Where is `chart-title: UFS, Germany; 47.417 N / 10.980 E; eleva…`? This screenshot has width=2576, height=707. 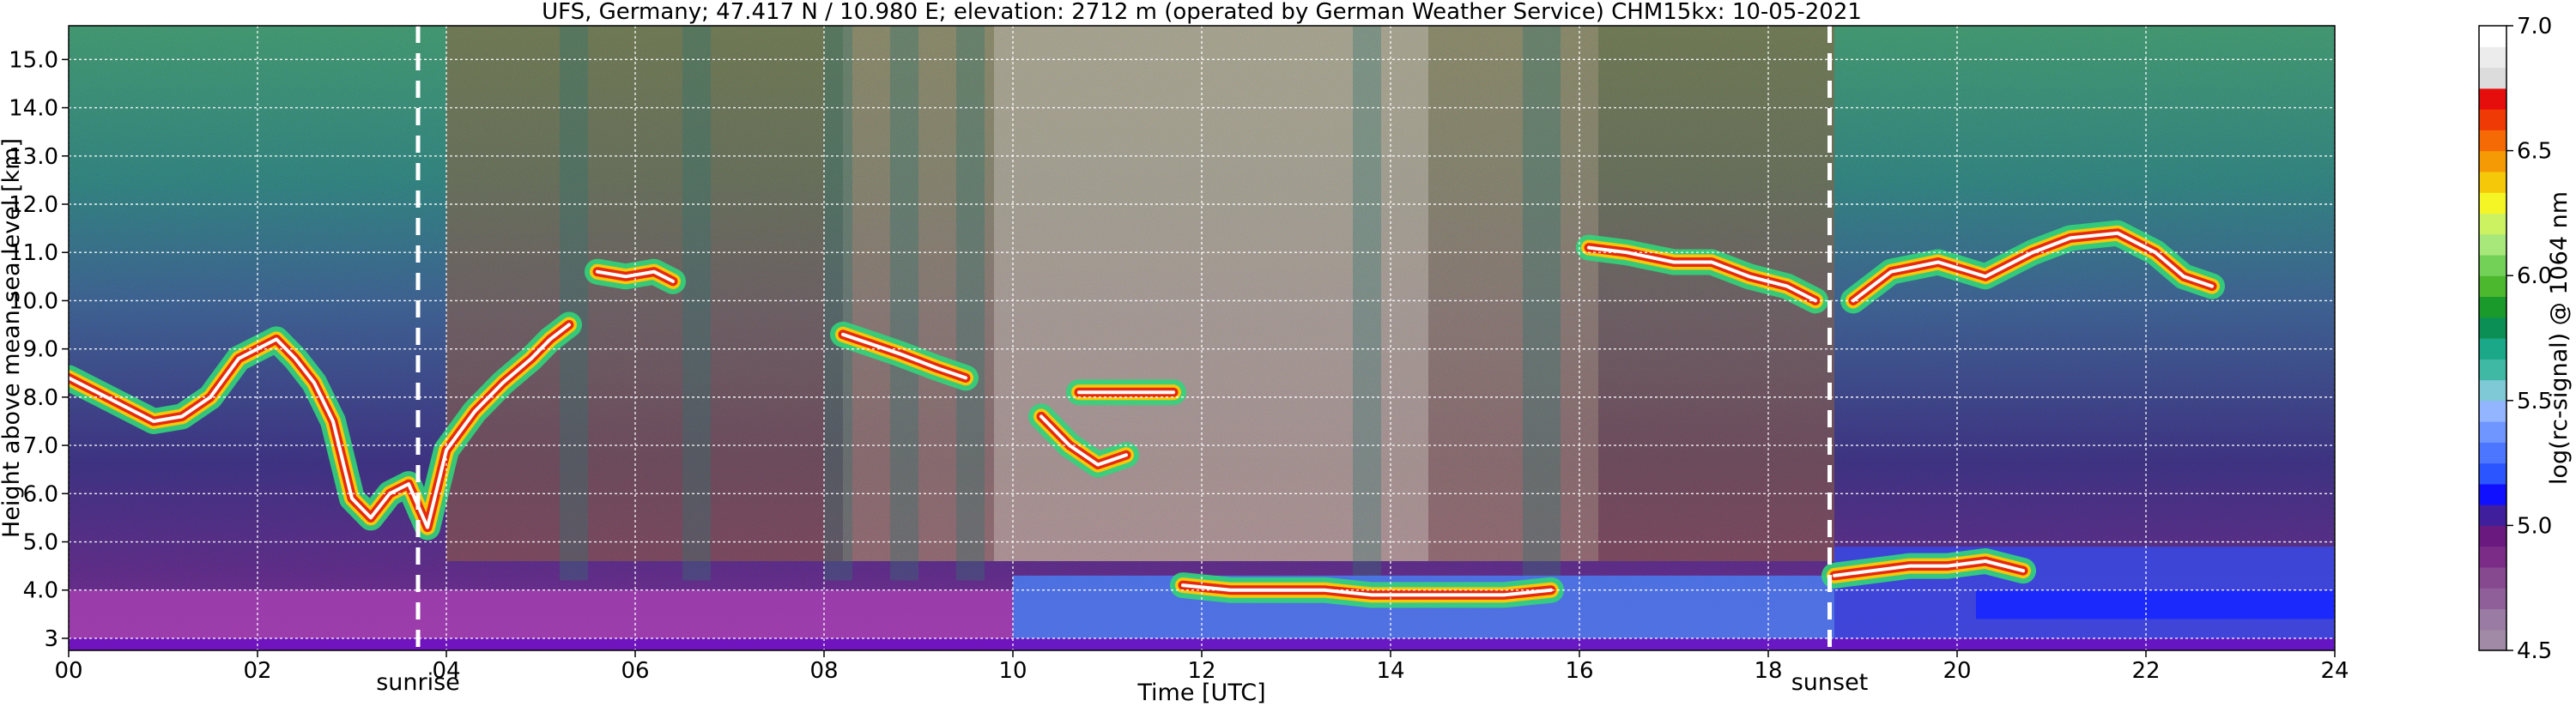
chart-title: UFS, Germany; 47.417 N / 10.980 E; eleva… is located at coordinates (1202, 12).